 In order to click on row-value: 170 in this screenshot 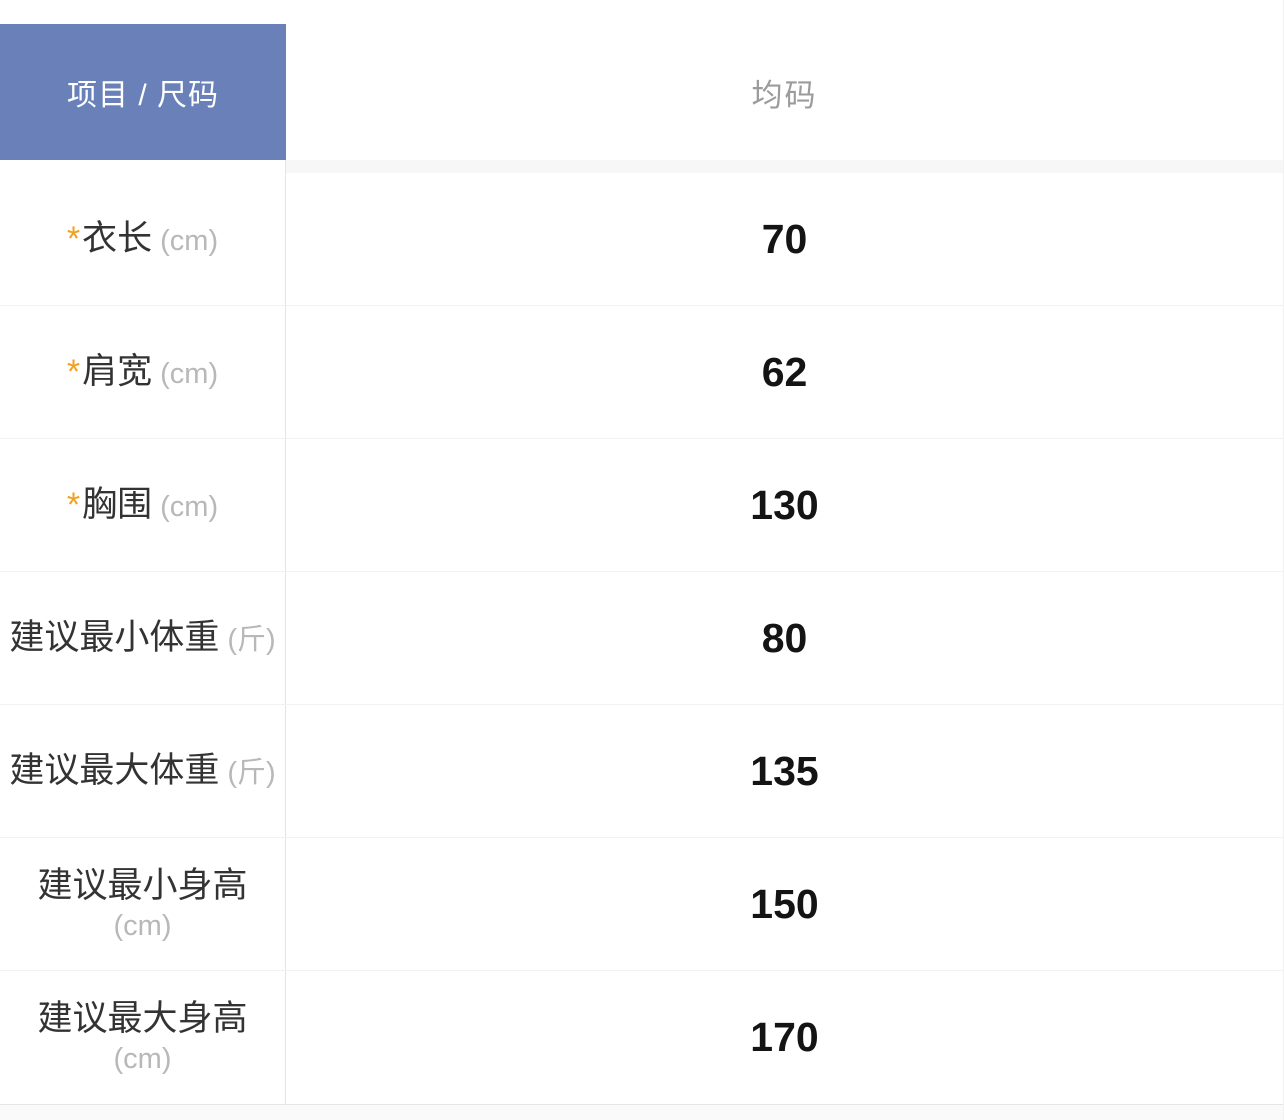, I will do `click(784, 1037)`.